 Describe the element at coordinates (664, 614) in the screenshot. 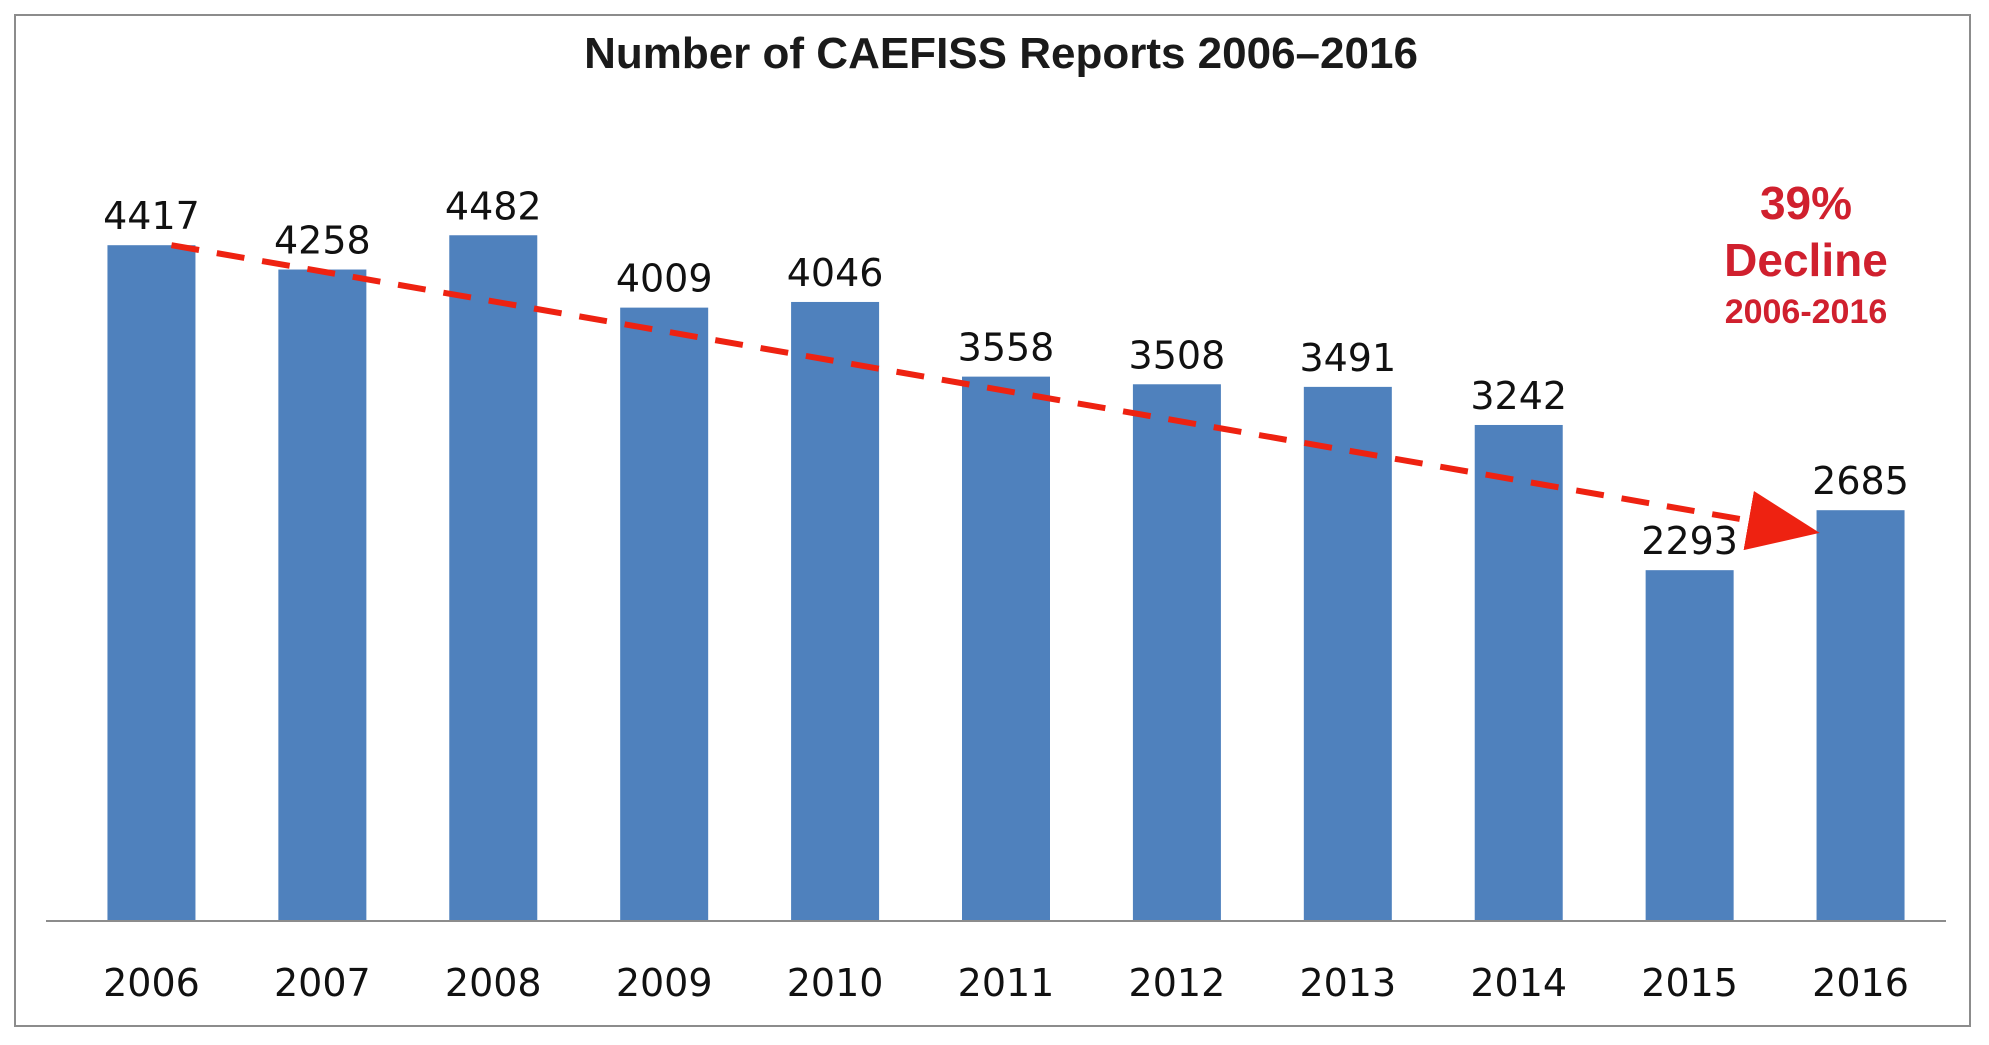

I see `bar-2009` at that location.